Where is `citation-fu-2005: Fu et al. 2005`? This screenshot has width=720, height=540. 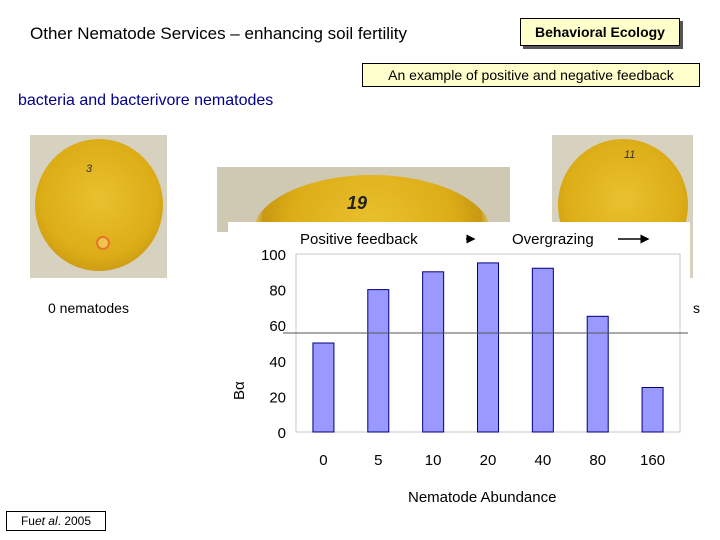 citation-fu-2005: Fu et al. 2005 is located at coordinates (56, 521).